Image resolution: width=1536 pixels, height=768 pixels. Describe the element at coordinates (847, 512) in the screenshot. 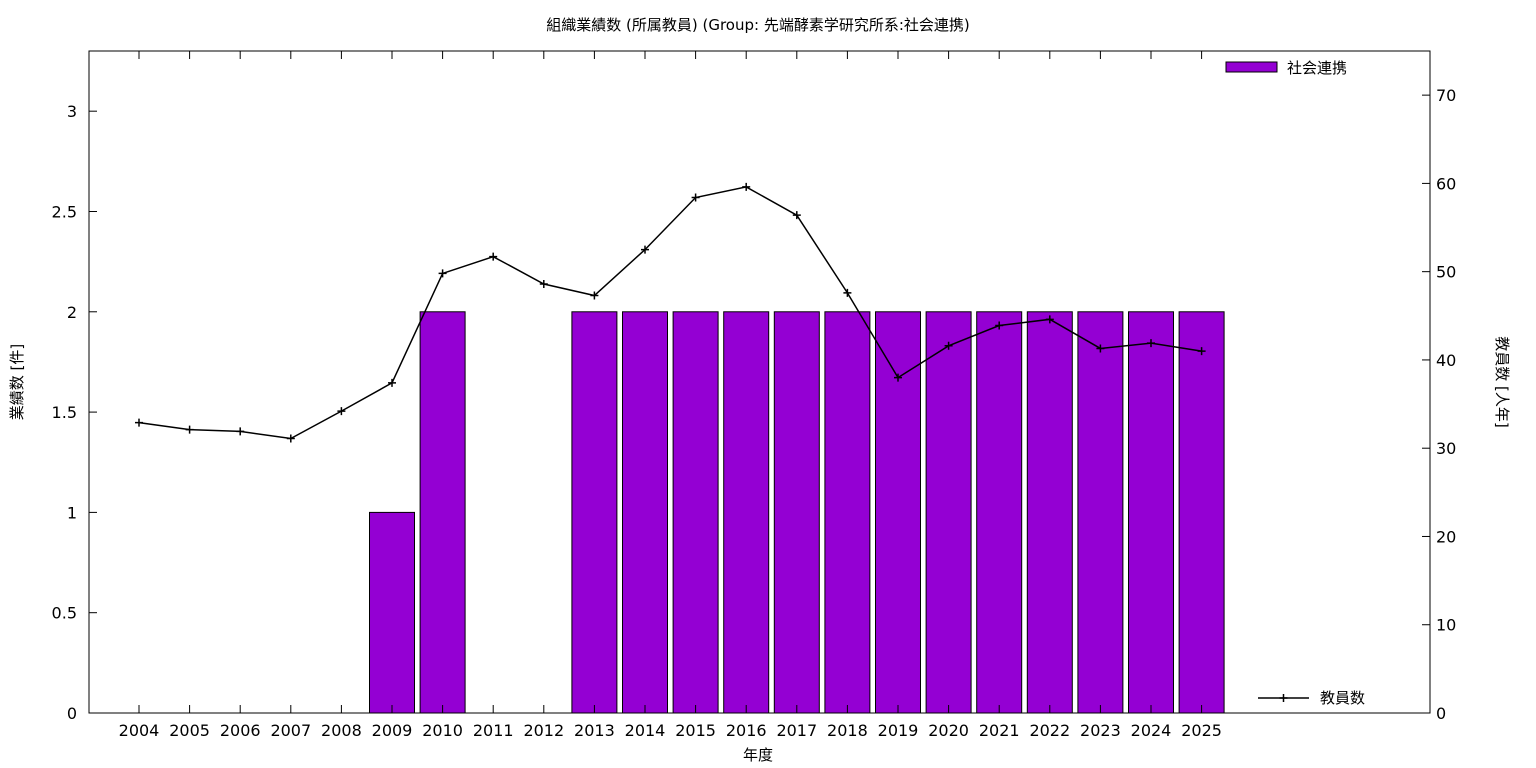

I see `bar-2018` at that location.